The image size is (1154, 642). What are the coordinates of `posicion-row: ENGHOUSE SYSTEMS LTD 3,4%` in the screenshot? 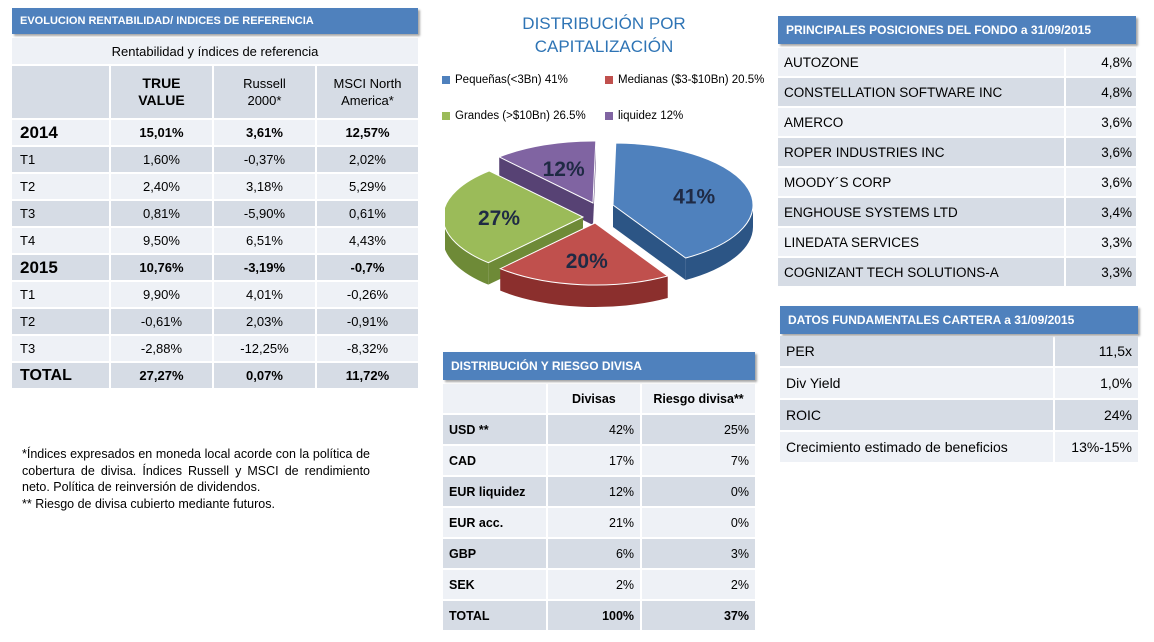 It's located at (957, 212).